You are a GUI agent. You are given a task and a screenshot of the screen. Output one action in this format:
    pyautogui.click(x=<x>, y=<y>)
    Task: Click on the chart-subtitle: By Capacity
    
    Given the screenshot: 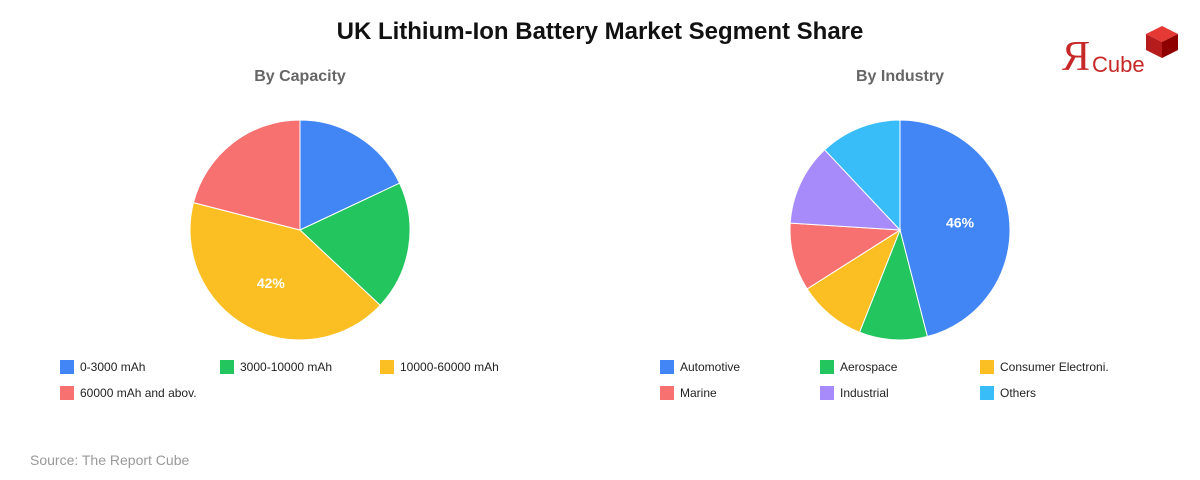 What is the action you would take?
    pyautogui.click(x=300, y=76)
    